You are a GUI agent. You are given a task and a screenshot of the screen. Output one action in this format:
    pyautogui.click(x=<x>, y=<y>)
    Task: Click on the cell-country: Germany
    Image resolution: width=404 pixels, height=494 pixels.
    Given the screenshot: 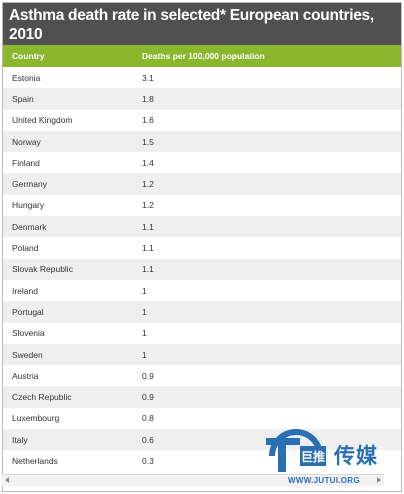 What is the action you would take?
    pyautogui.click(x=29, y=184)
    